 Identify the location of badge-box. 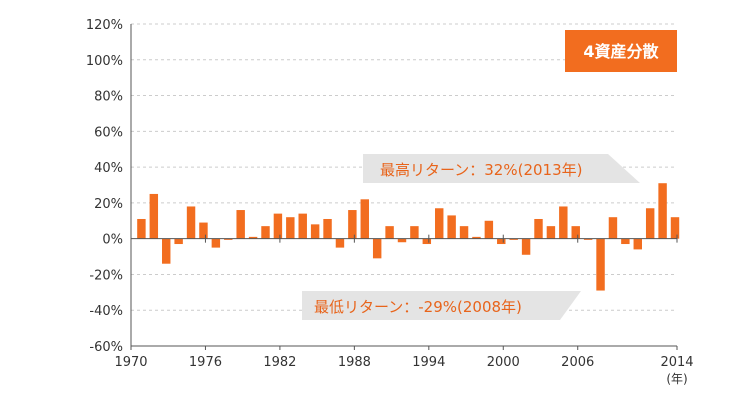
(621, 51).